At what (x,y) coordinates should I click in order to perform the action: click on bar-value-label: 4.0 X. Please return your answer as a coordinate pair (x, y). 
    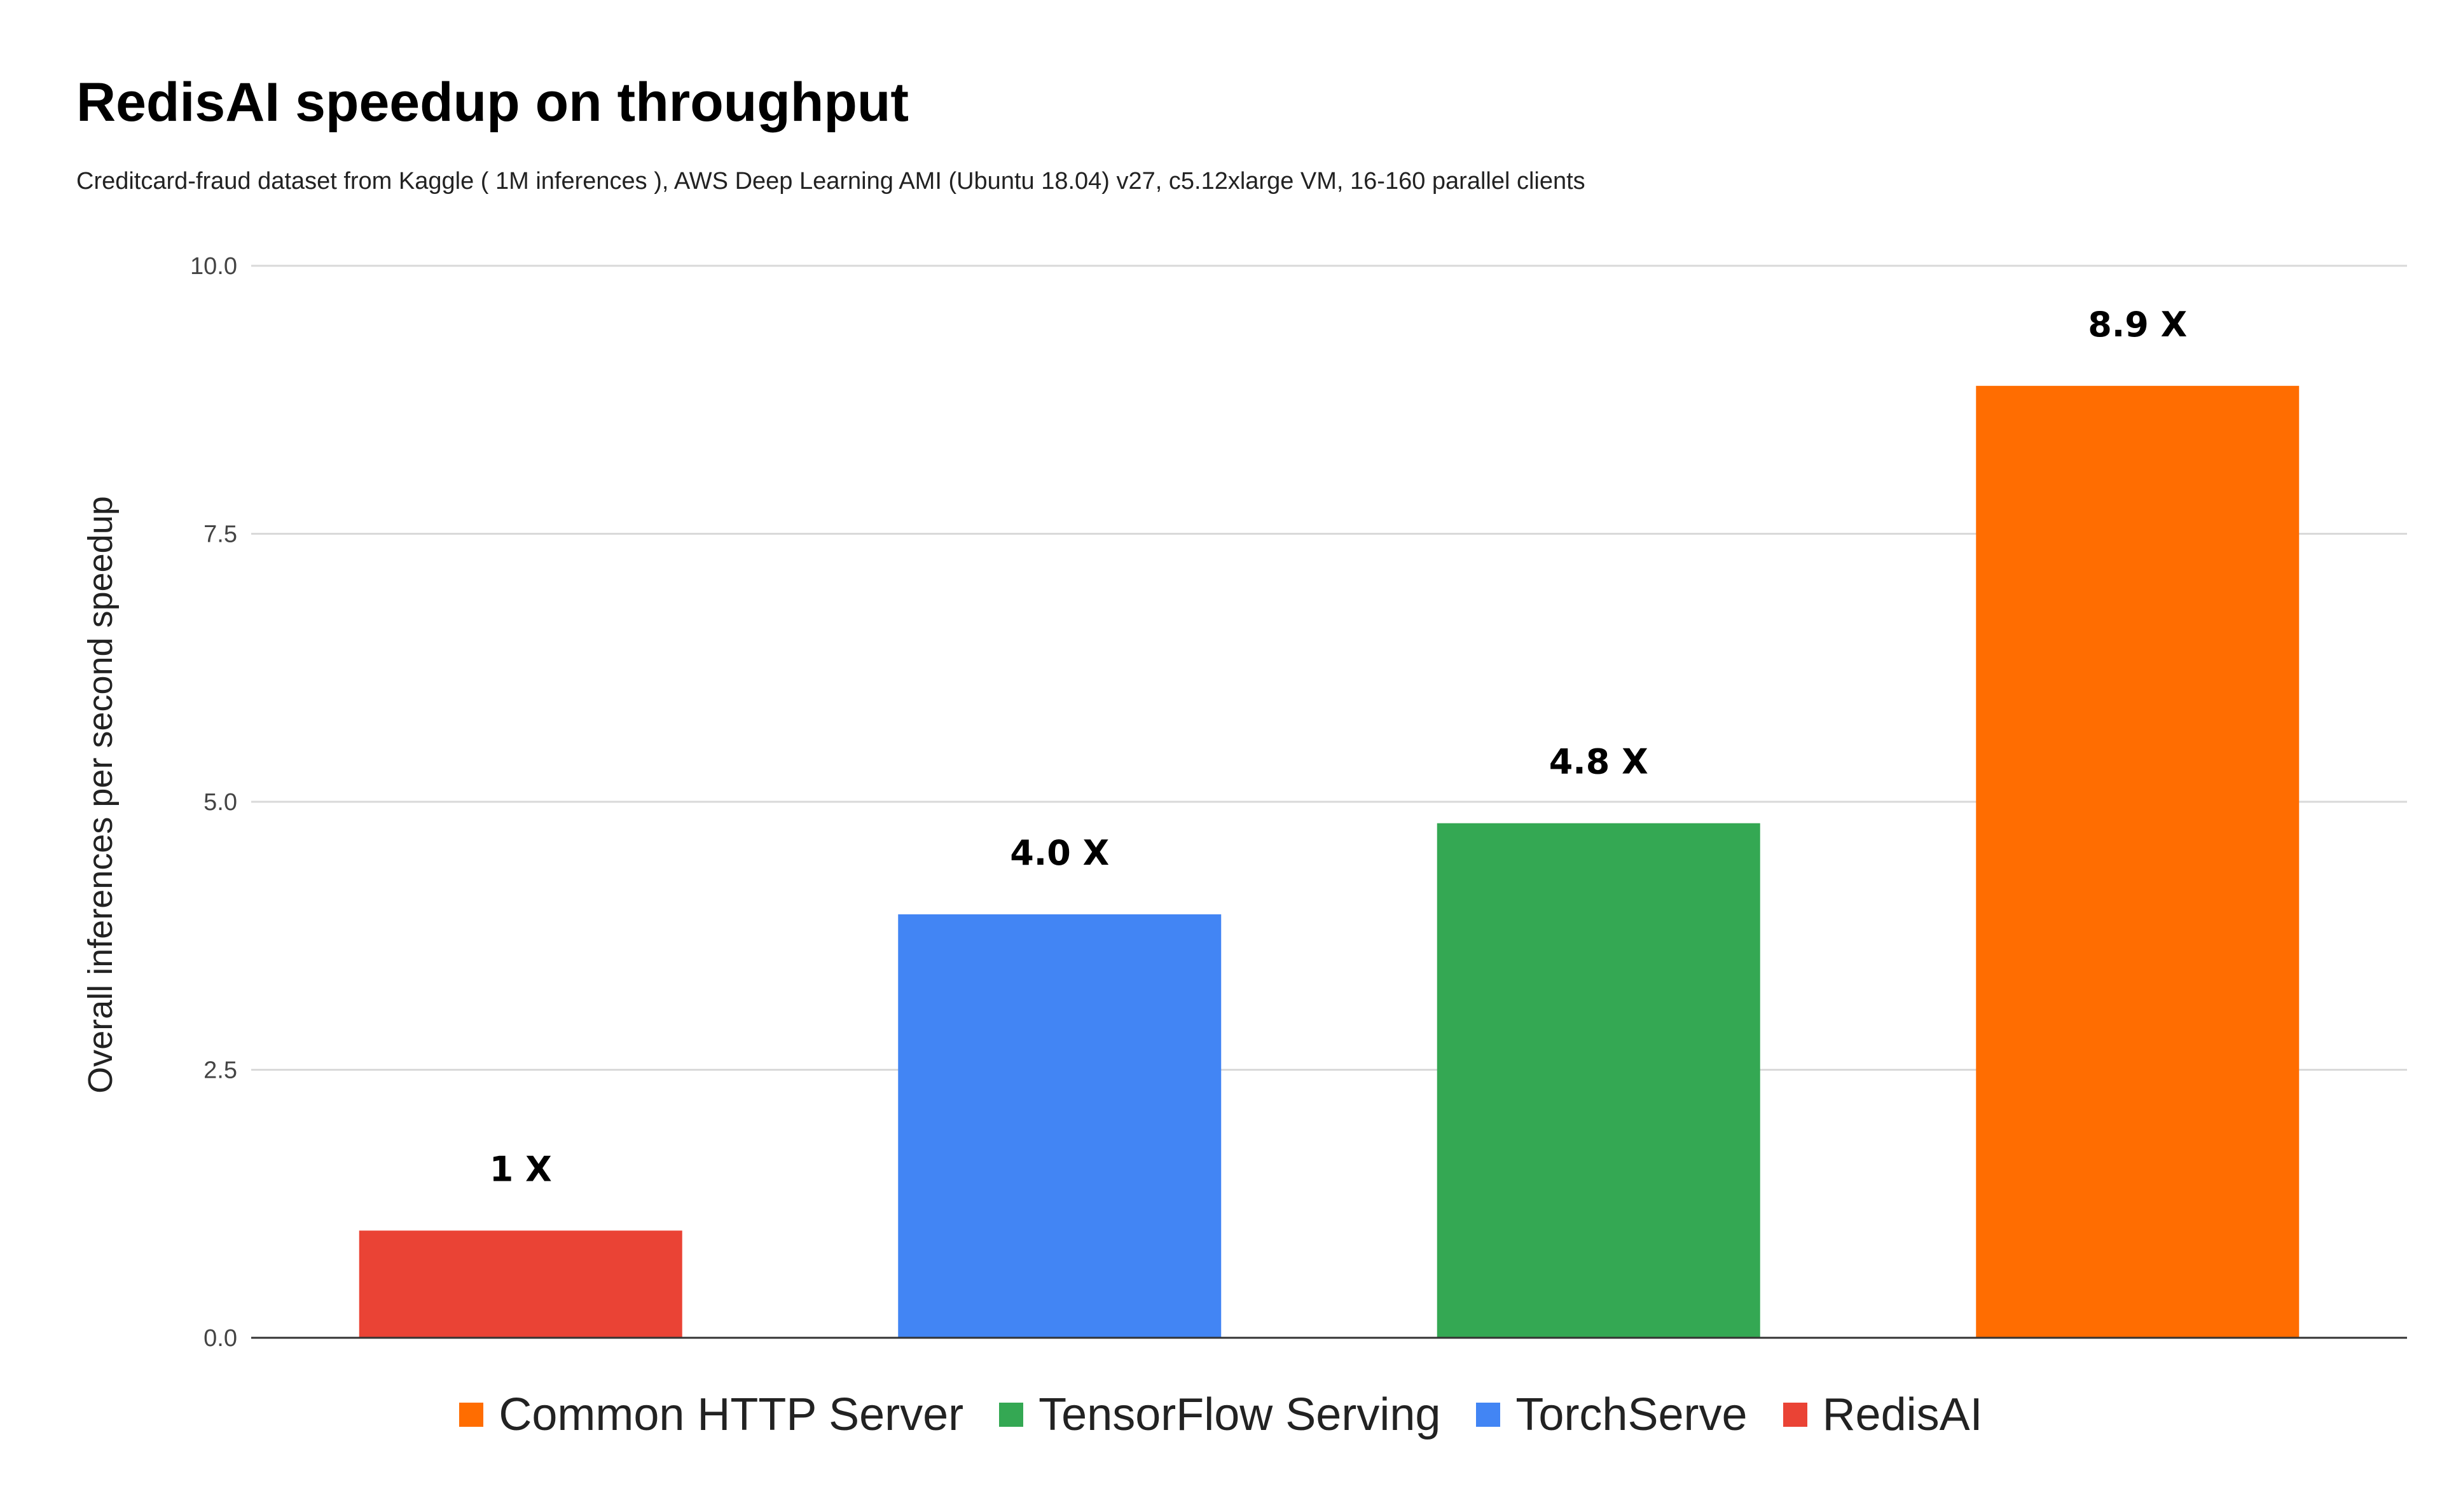
    Looking at the image, I should click on (1059, 853).